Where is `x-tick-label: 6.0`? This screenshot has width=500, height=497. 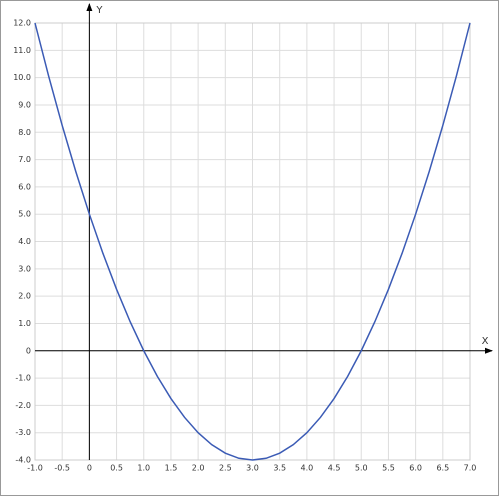
x-tick-label: 6.0 is located at coordinates (415, 468).